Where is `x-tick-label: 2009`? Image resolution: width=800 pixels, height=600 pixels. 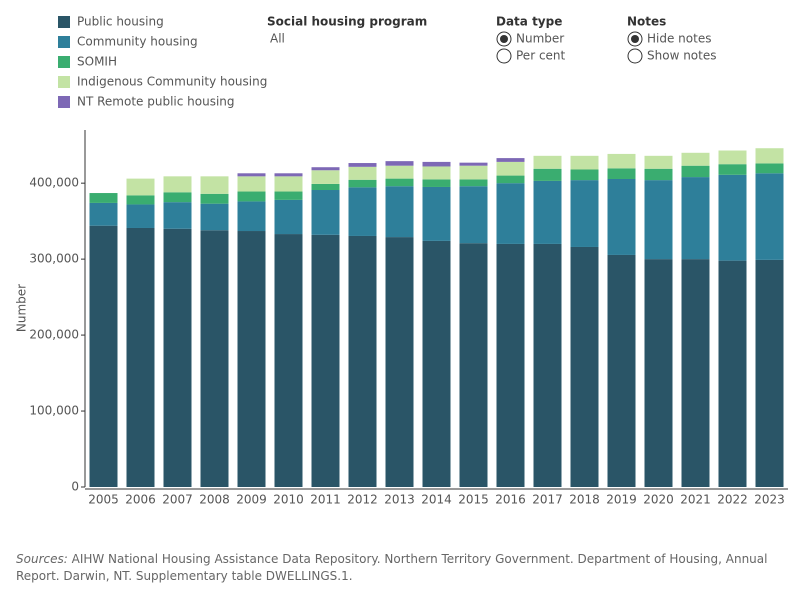 x-tick-label: 2009 is located at coordinates (251, 500).